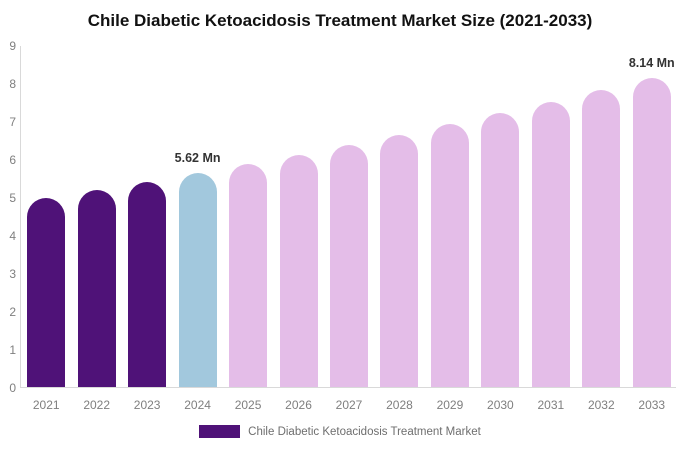 This screenshot has height=450, width=680. I want to click on y-tick-label-2: 2, so click(12, 312).